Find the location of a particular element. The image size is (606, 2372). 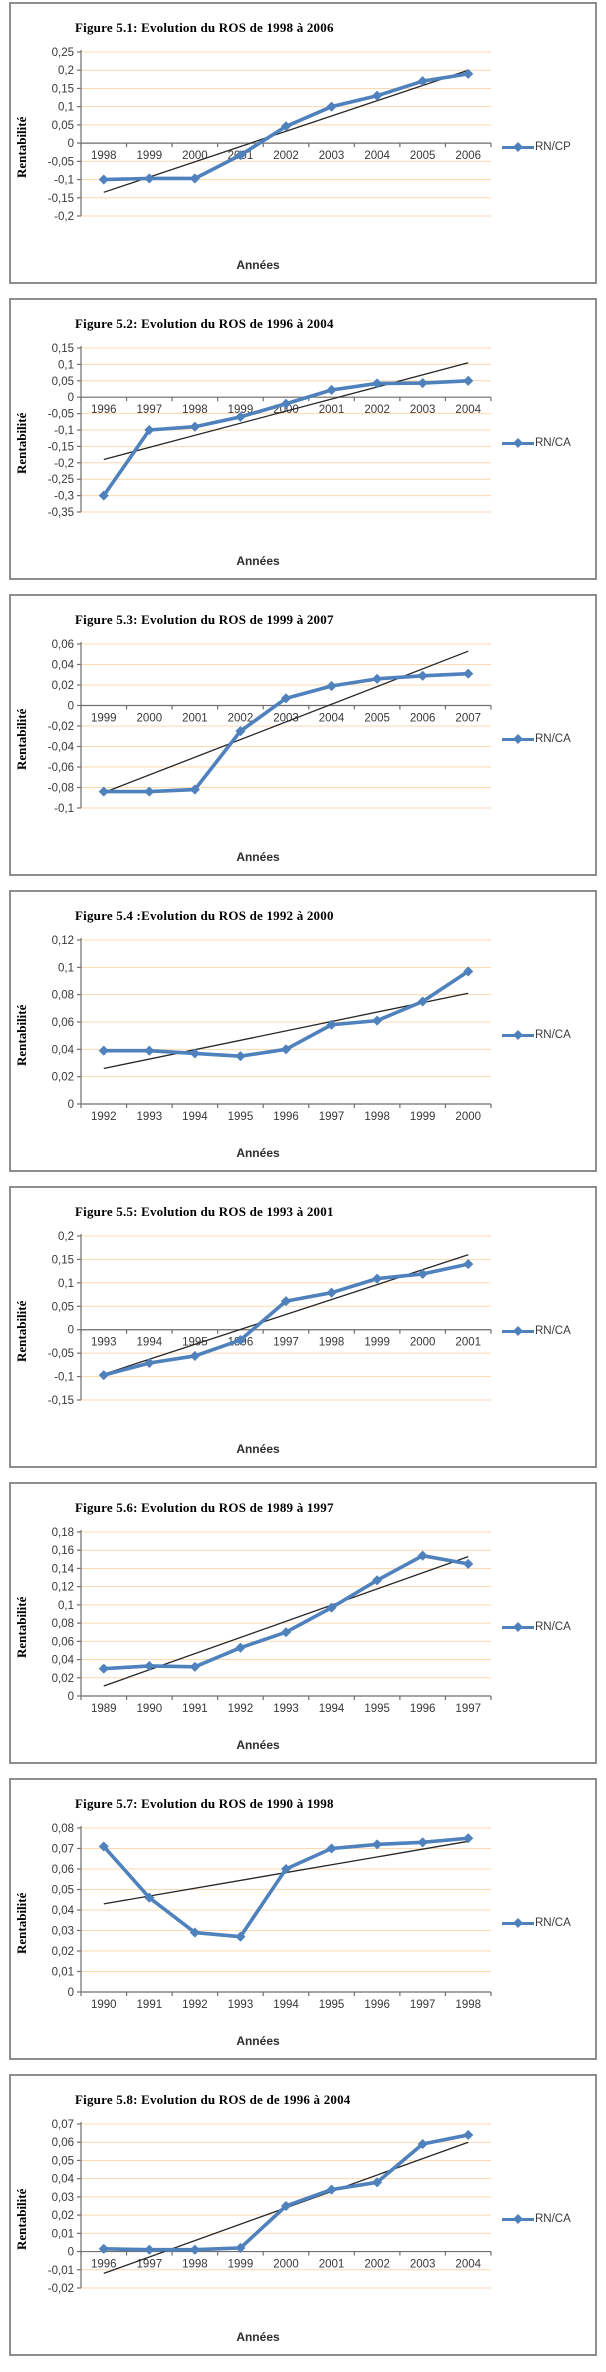

svg-text: 2005 is located at coordinates (377, 719).